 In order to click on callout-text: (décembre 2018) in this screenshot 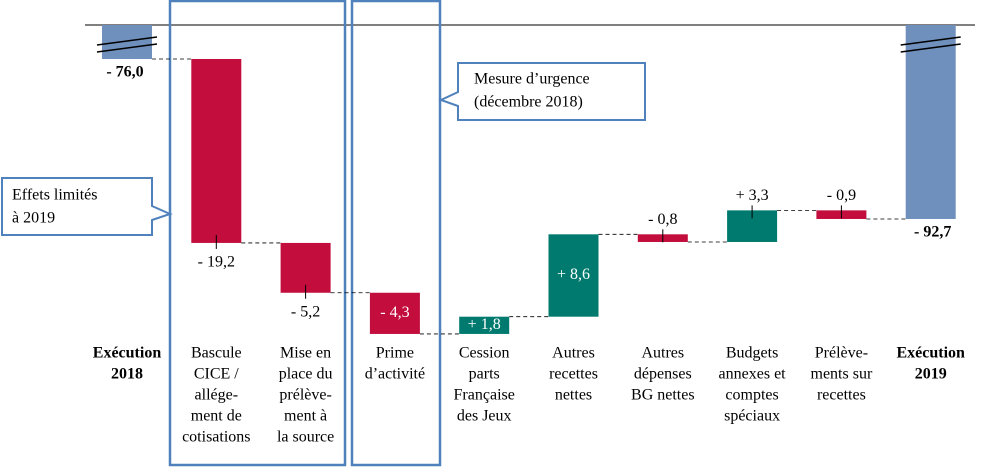, I will do `click(528, 102)`.